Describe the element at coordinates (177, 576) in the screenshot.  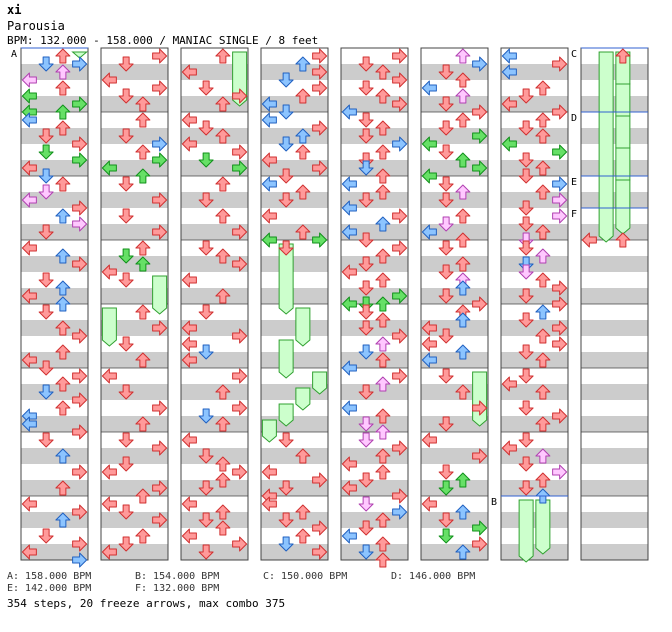
I see `bpm-legend-b: B: 154.000 BPM` at that location.